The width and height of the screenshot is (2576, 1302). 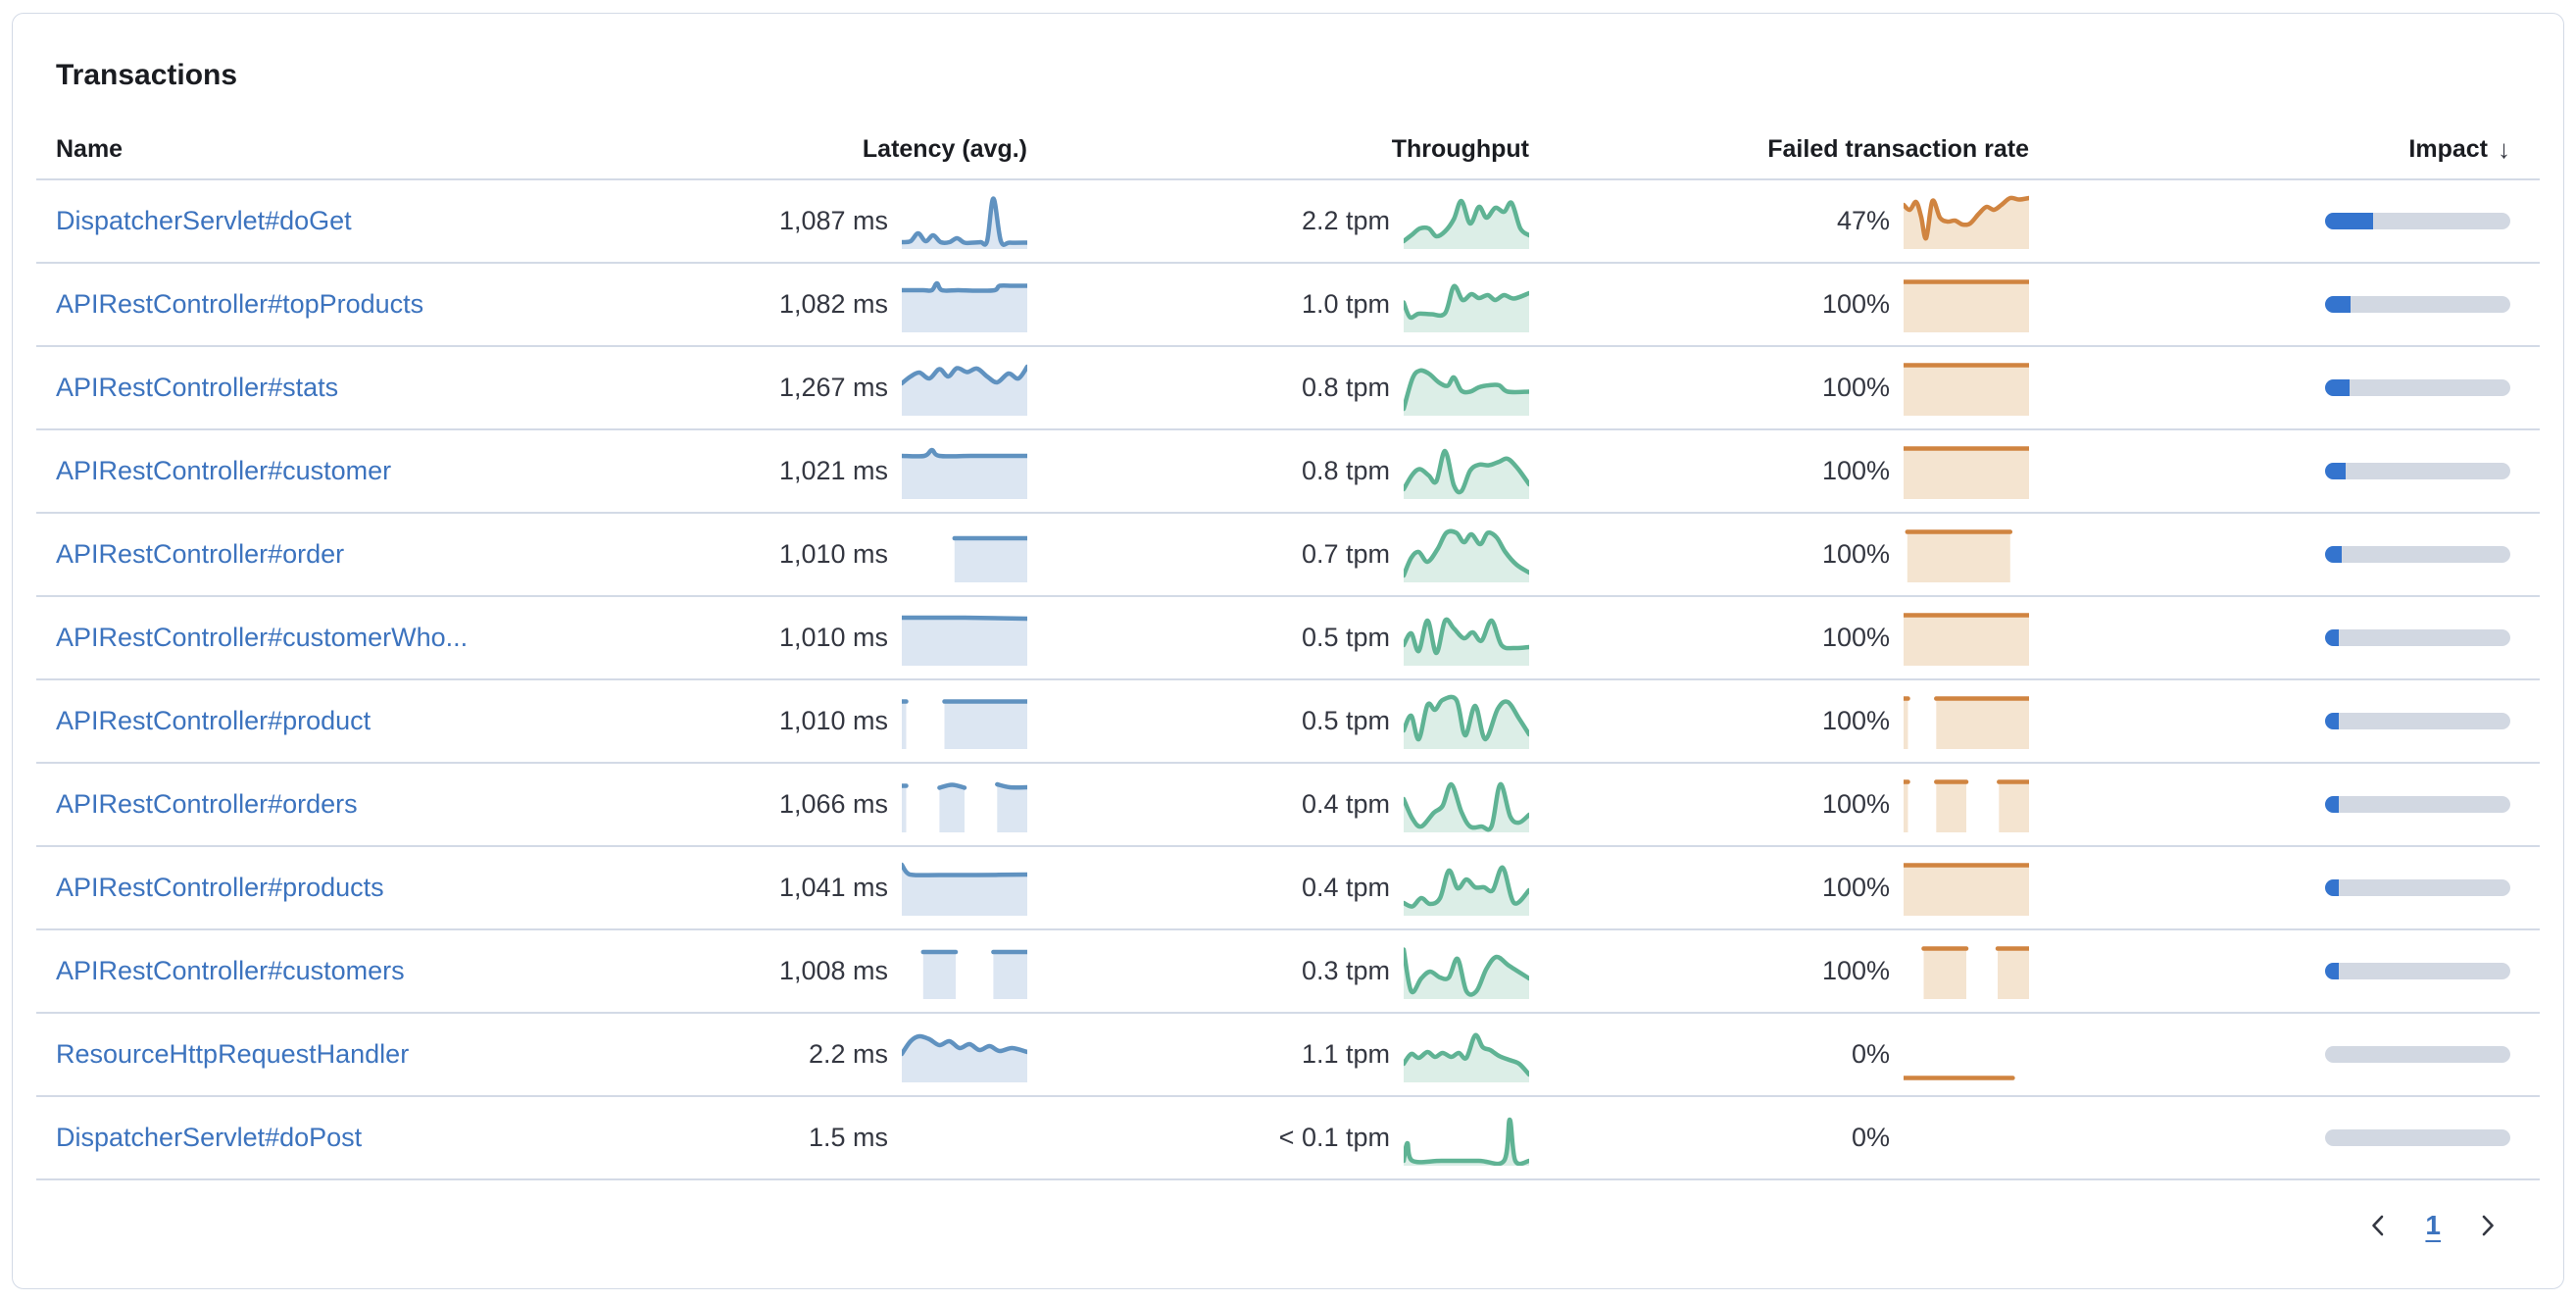 What do you see at coordinates (224, 470) in the screenshot?
I see `transaction-name-link: APIRestController#customer` at bounding box center [224, 470].